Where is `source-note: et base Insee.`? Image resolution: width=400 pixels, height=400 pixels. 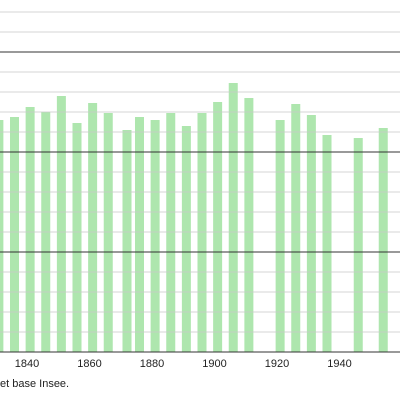
source-note: et base Insee. is located at coordinates (34, 384).